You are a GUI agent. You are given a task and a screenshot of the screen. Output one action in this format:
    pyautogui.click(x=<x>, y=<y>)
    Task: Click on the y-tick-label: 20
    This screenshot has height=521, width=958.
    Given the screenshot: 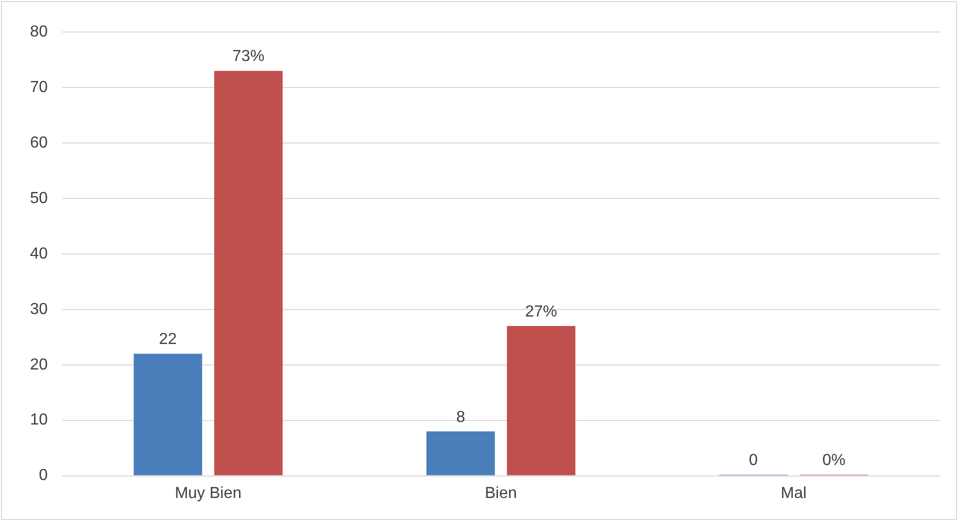 What is the action you would take?
    pyautogui.click(x=39, y=365)
    